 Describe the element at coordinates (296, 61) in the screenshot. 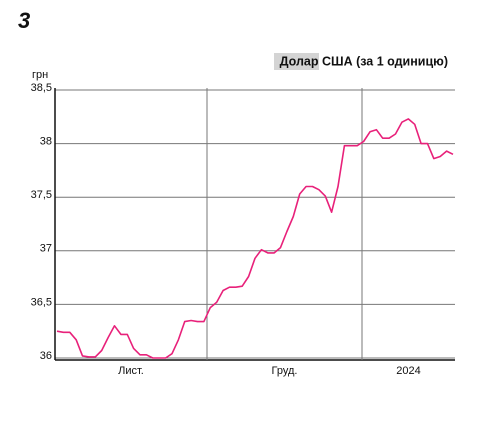

I see `title-highlight` at that location.